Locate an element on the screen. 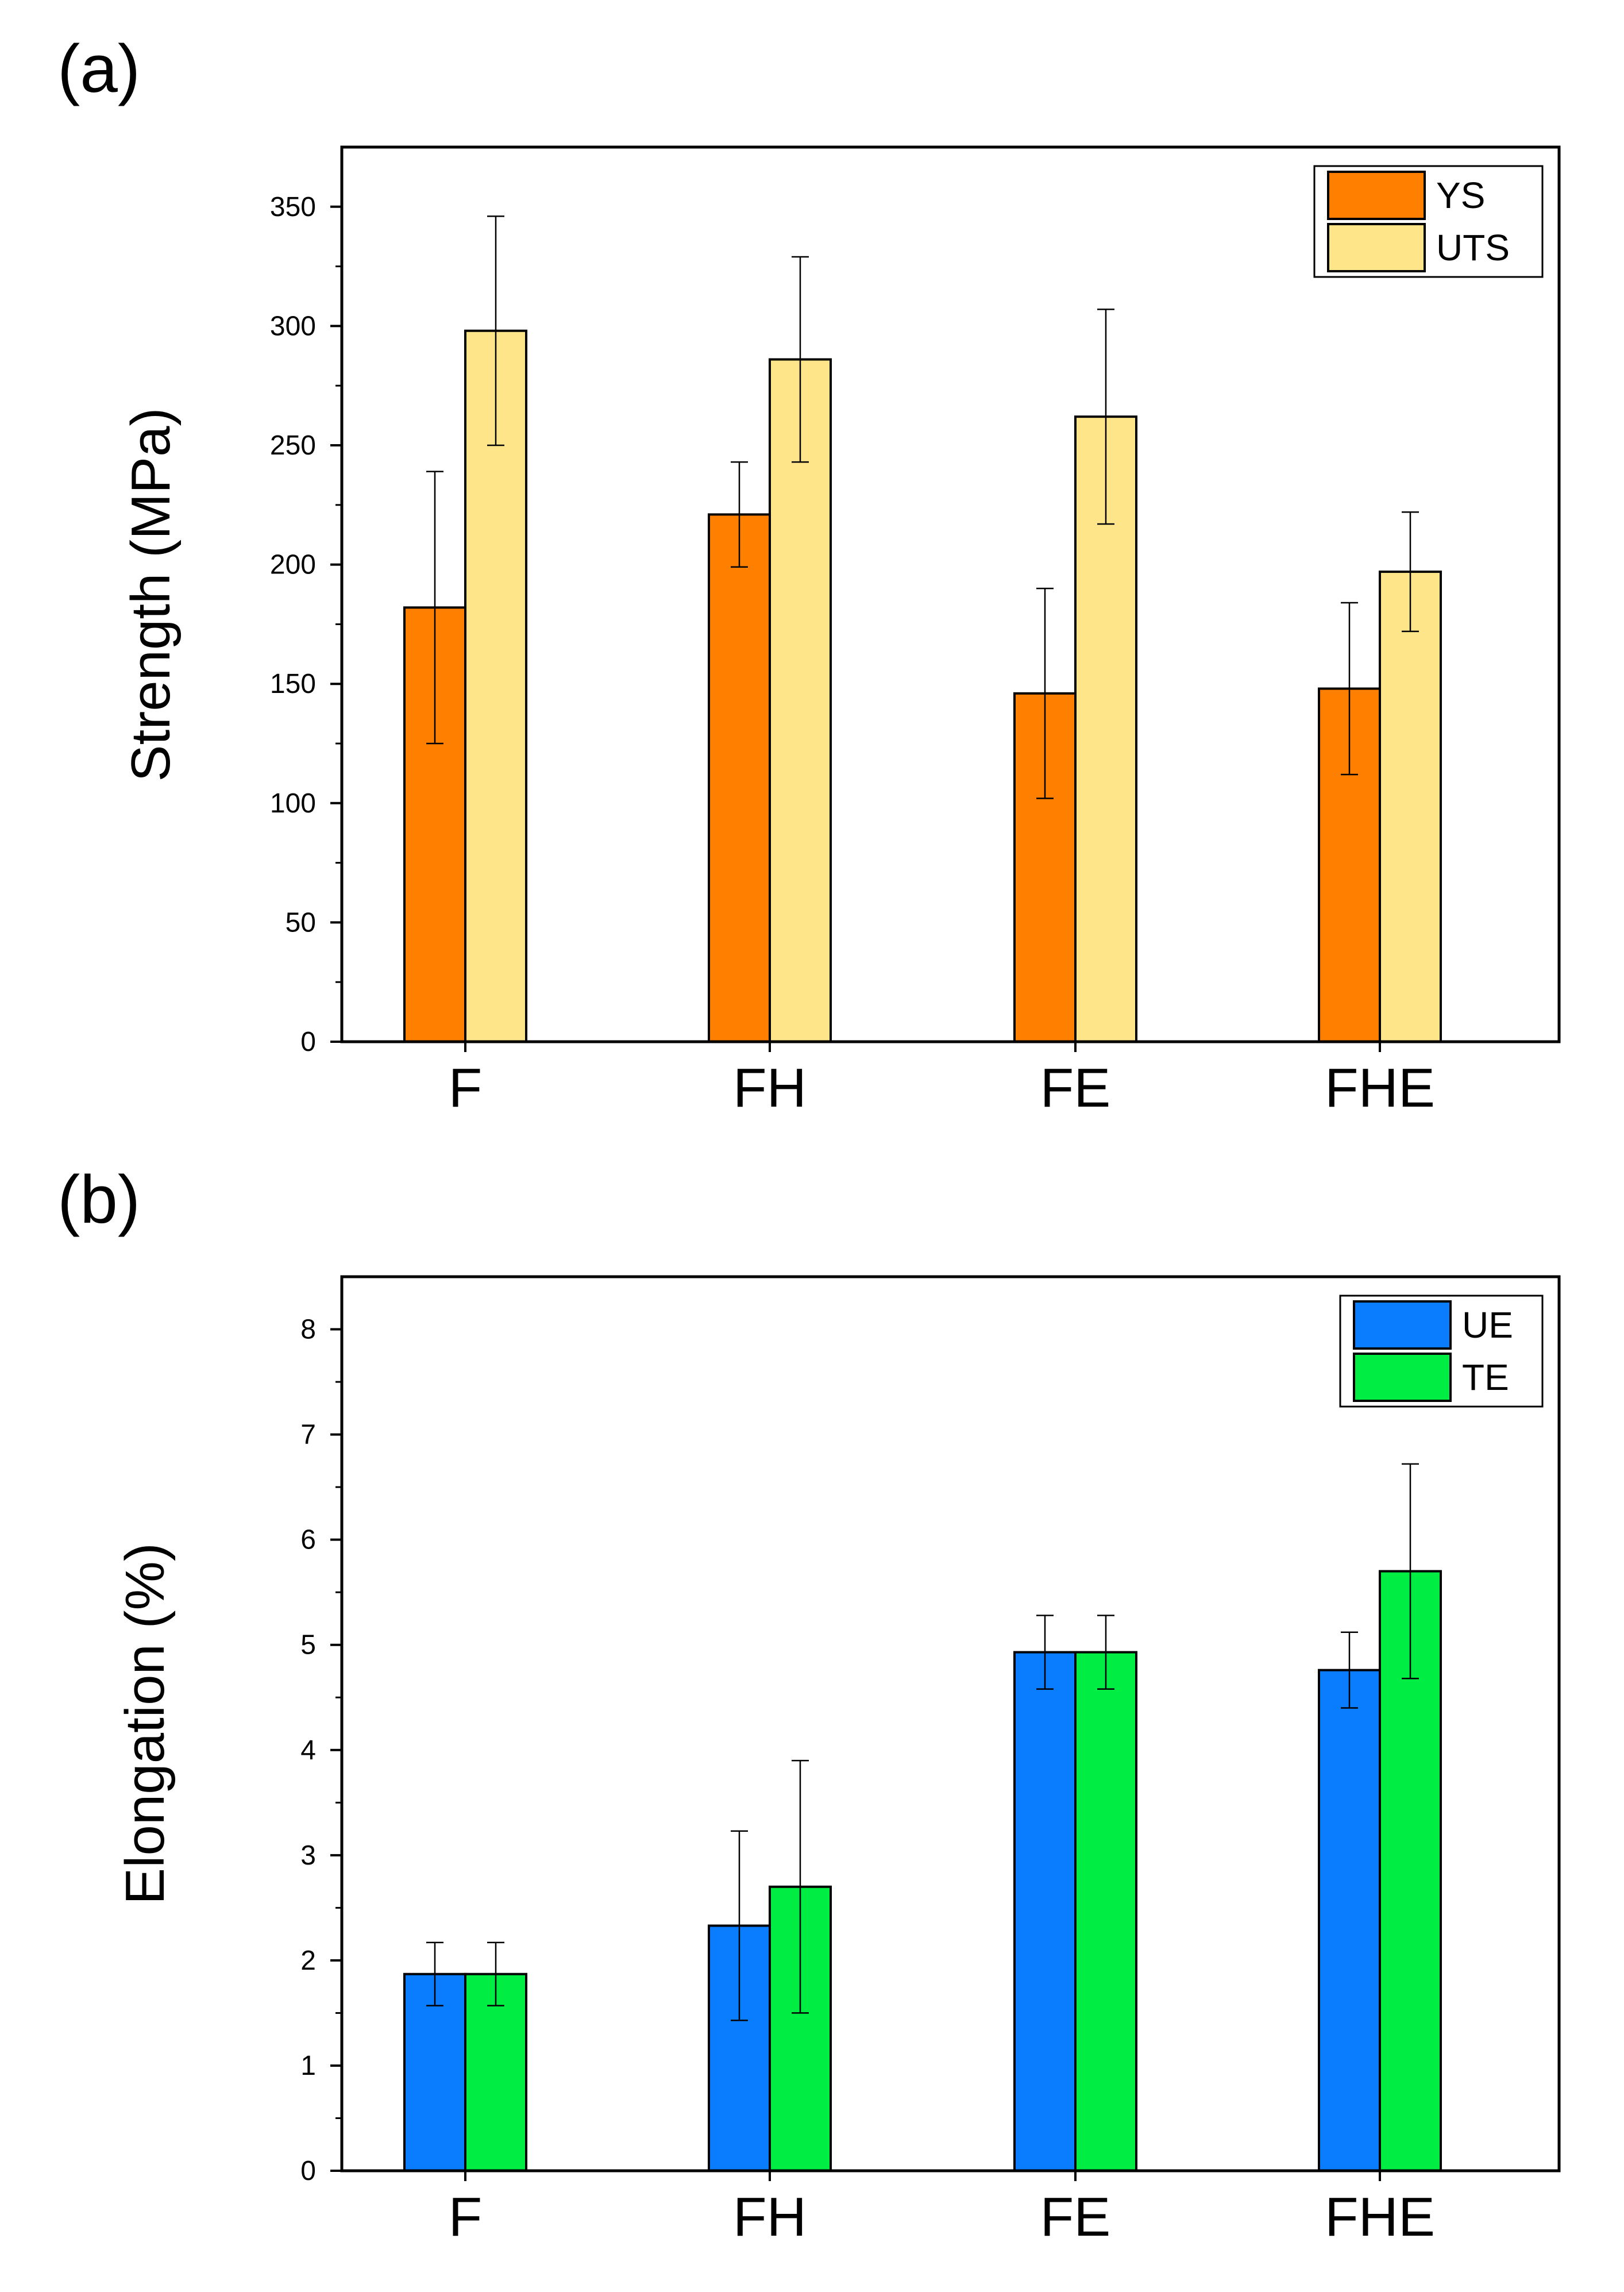 This screenshot has height=2292, width=1624. error-bar-ys-fh is located at coordinates (740, 514).